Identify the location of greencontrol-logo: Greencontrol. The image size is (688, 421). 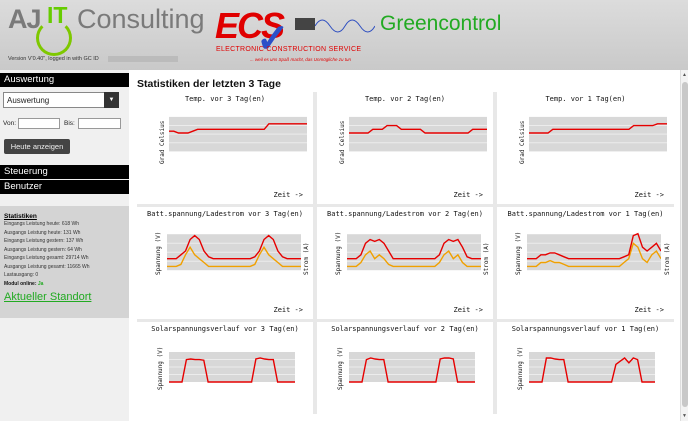
(441, 23).